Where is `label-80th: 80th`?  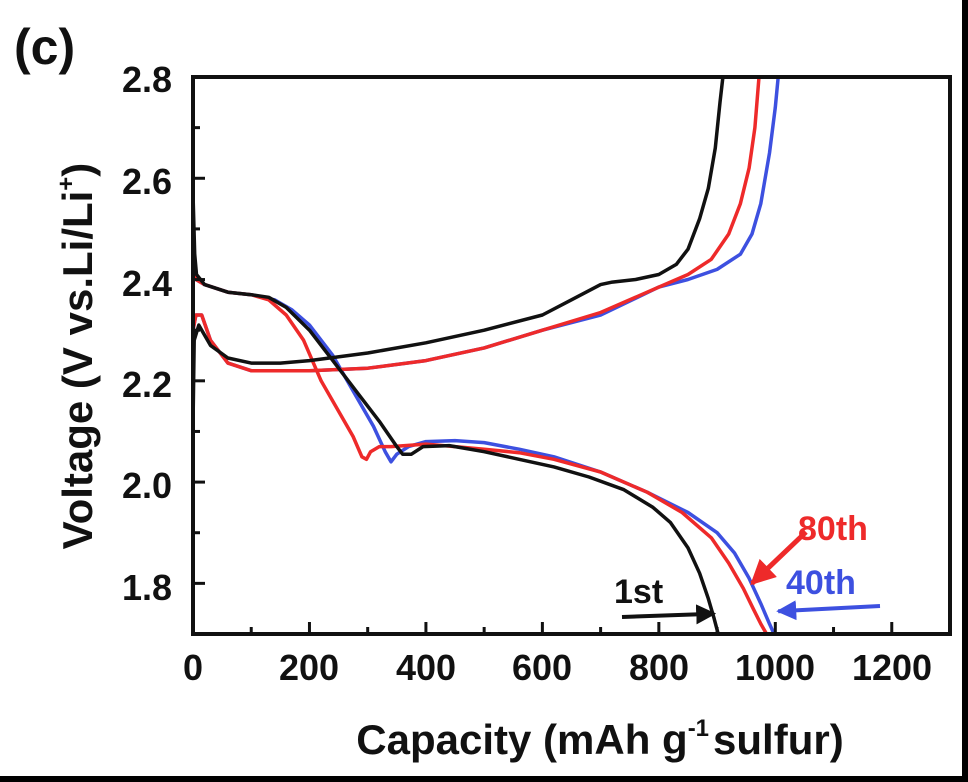 label-80th: 80th is located at coordinates (833, 529).